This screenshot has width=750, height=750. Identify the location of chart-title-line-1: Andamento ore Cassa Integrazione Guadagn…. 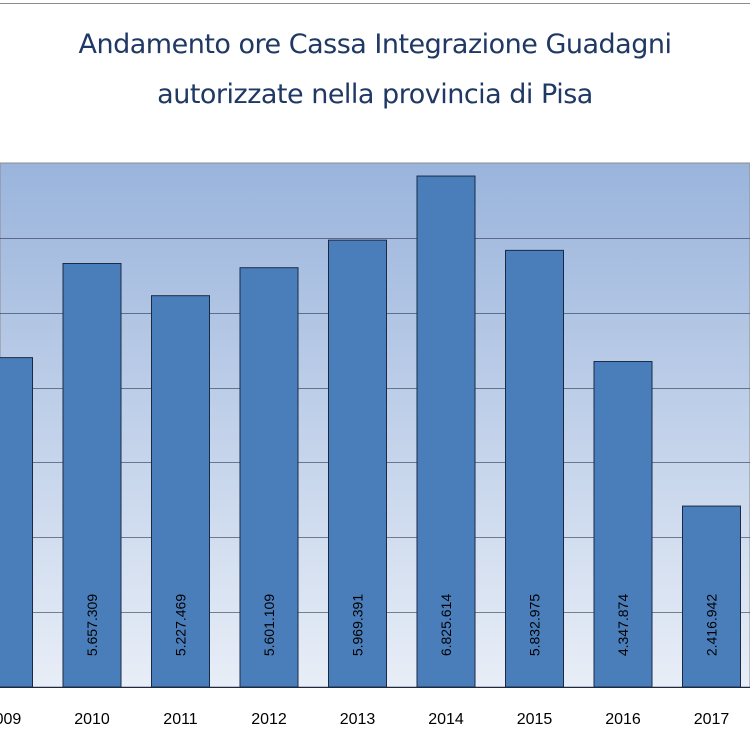
(375, 44).